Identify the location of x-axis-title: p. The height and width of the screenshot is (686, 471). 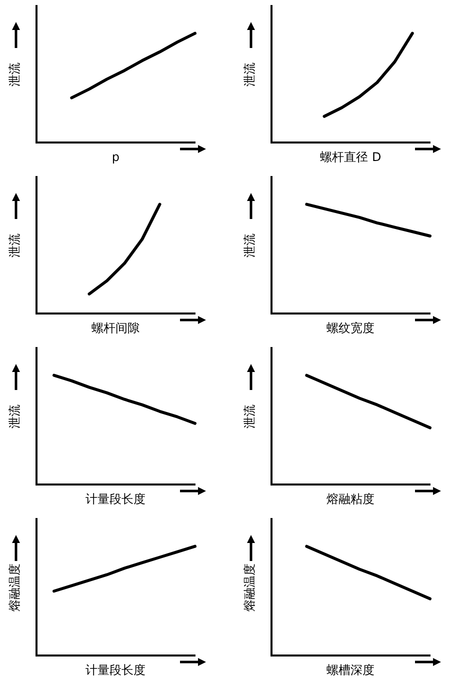
(116, 157).